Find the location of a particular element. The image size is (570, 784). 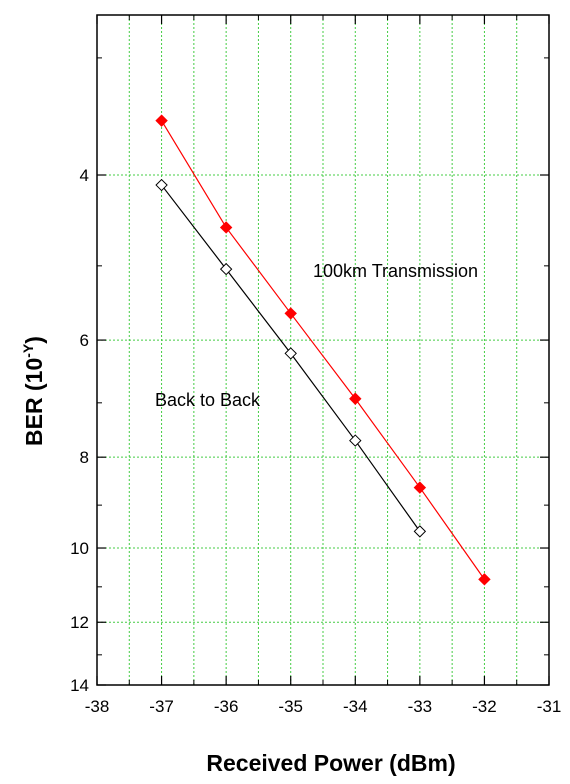

x-axis-title: Received Power (dBm) is located at coordinates (330, 763).